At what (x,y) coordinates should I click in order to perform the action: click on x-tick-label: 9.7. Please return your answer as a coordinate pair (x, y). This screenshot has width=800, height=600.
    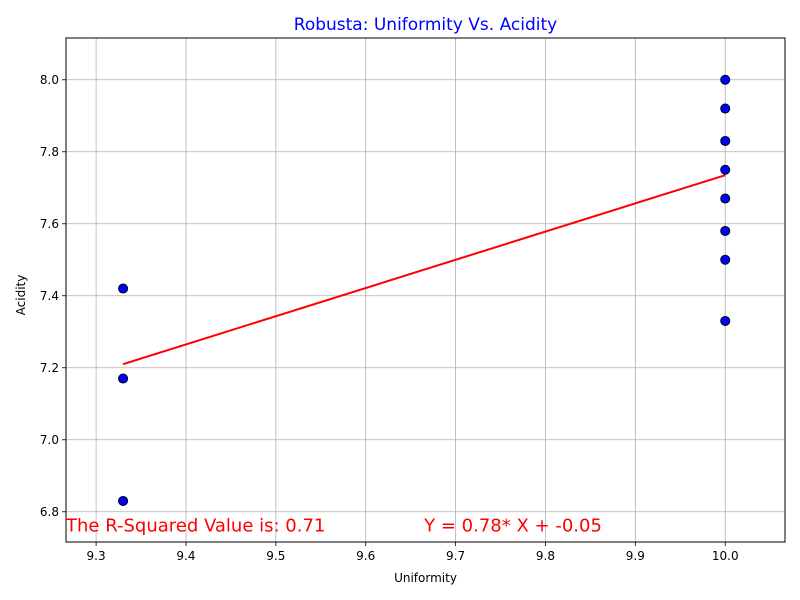
    Looking at the image, I should click on (455, 556).